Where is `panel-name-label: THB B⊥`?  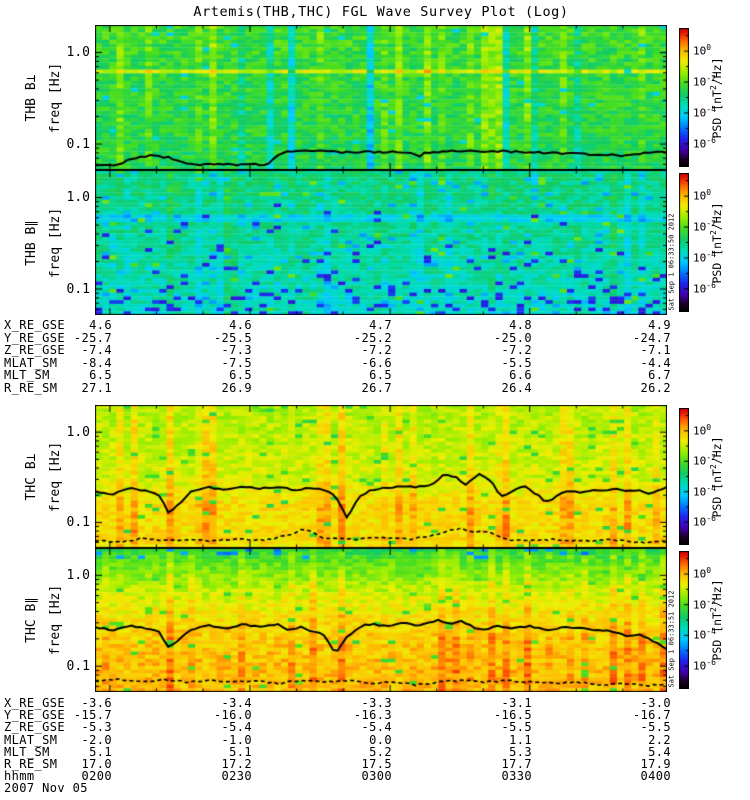 panel-name-label: THB B⊥ is located at coordinates (31, 97).